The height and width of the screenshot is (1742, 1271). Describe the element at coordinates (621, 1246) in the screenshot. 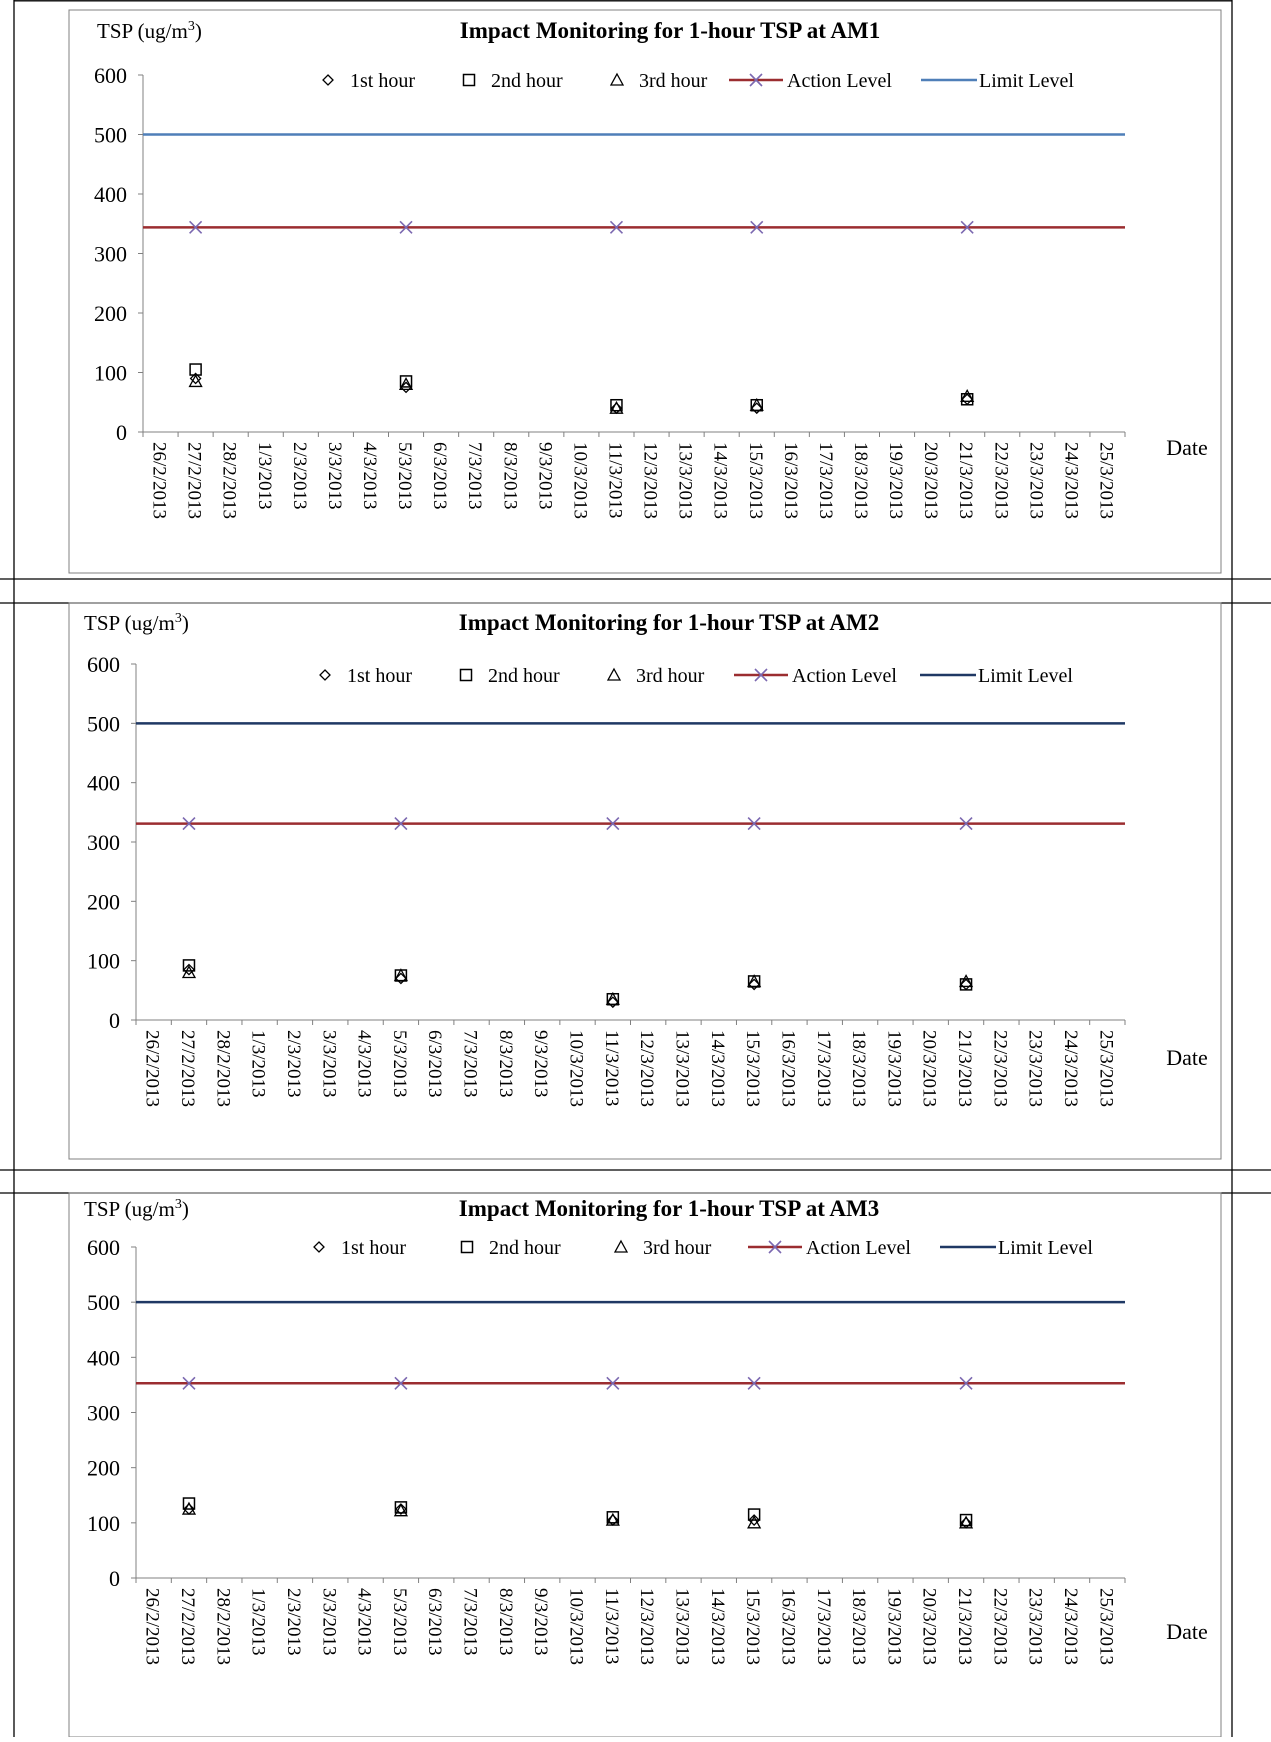

I see `legend-marker-triangle` at that location.